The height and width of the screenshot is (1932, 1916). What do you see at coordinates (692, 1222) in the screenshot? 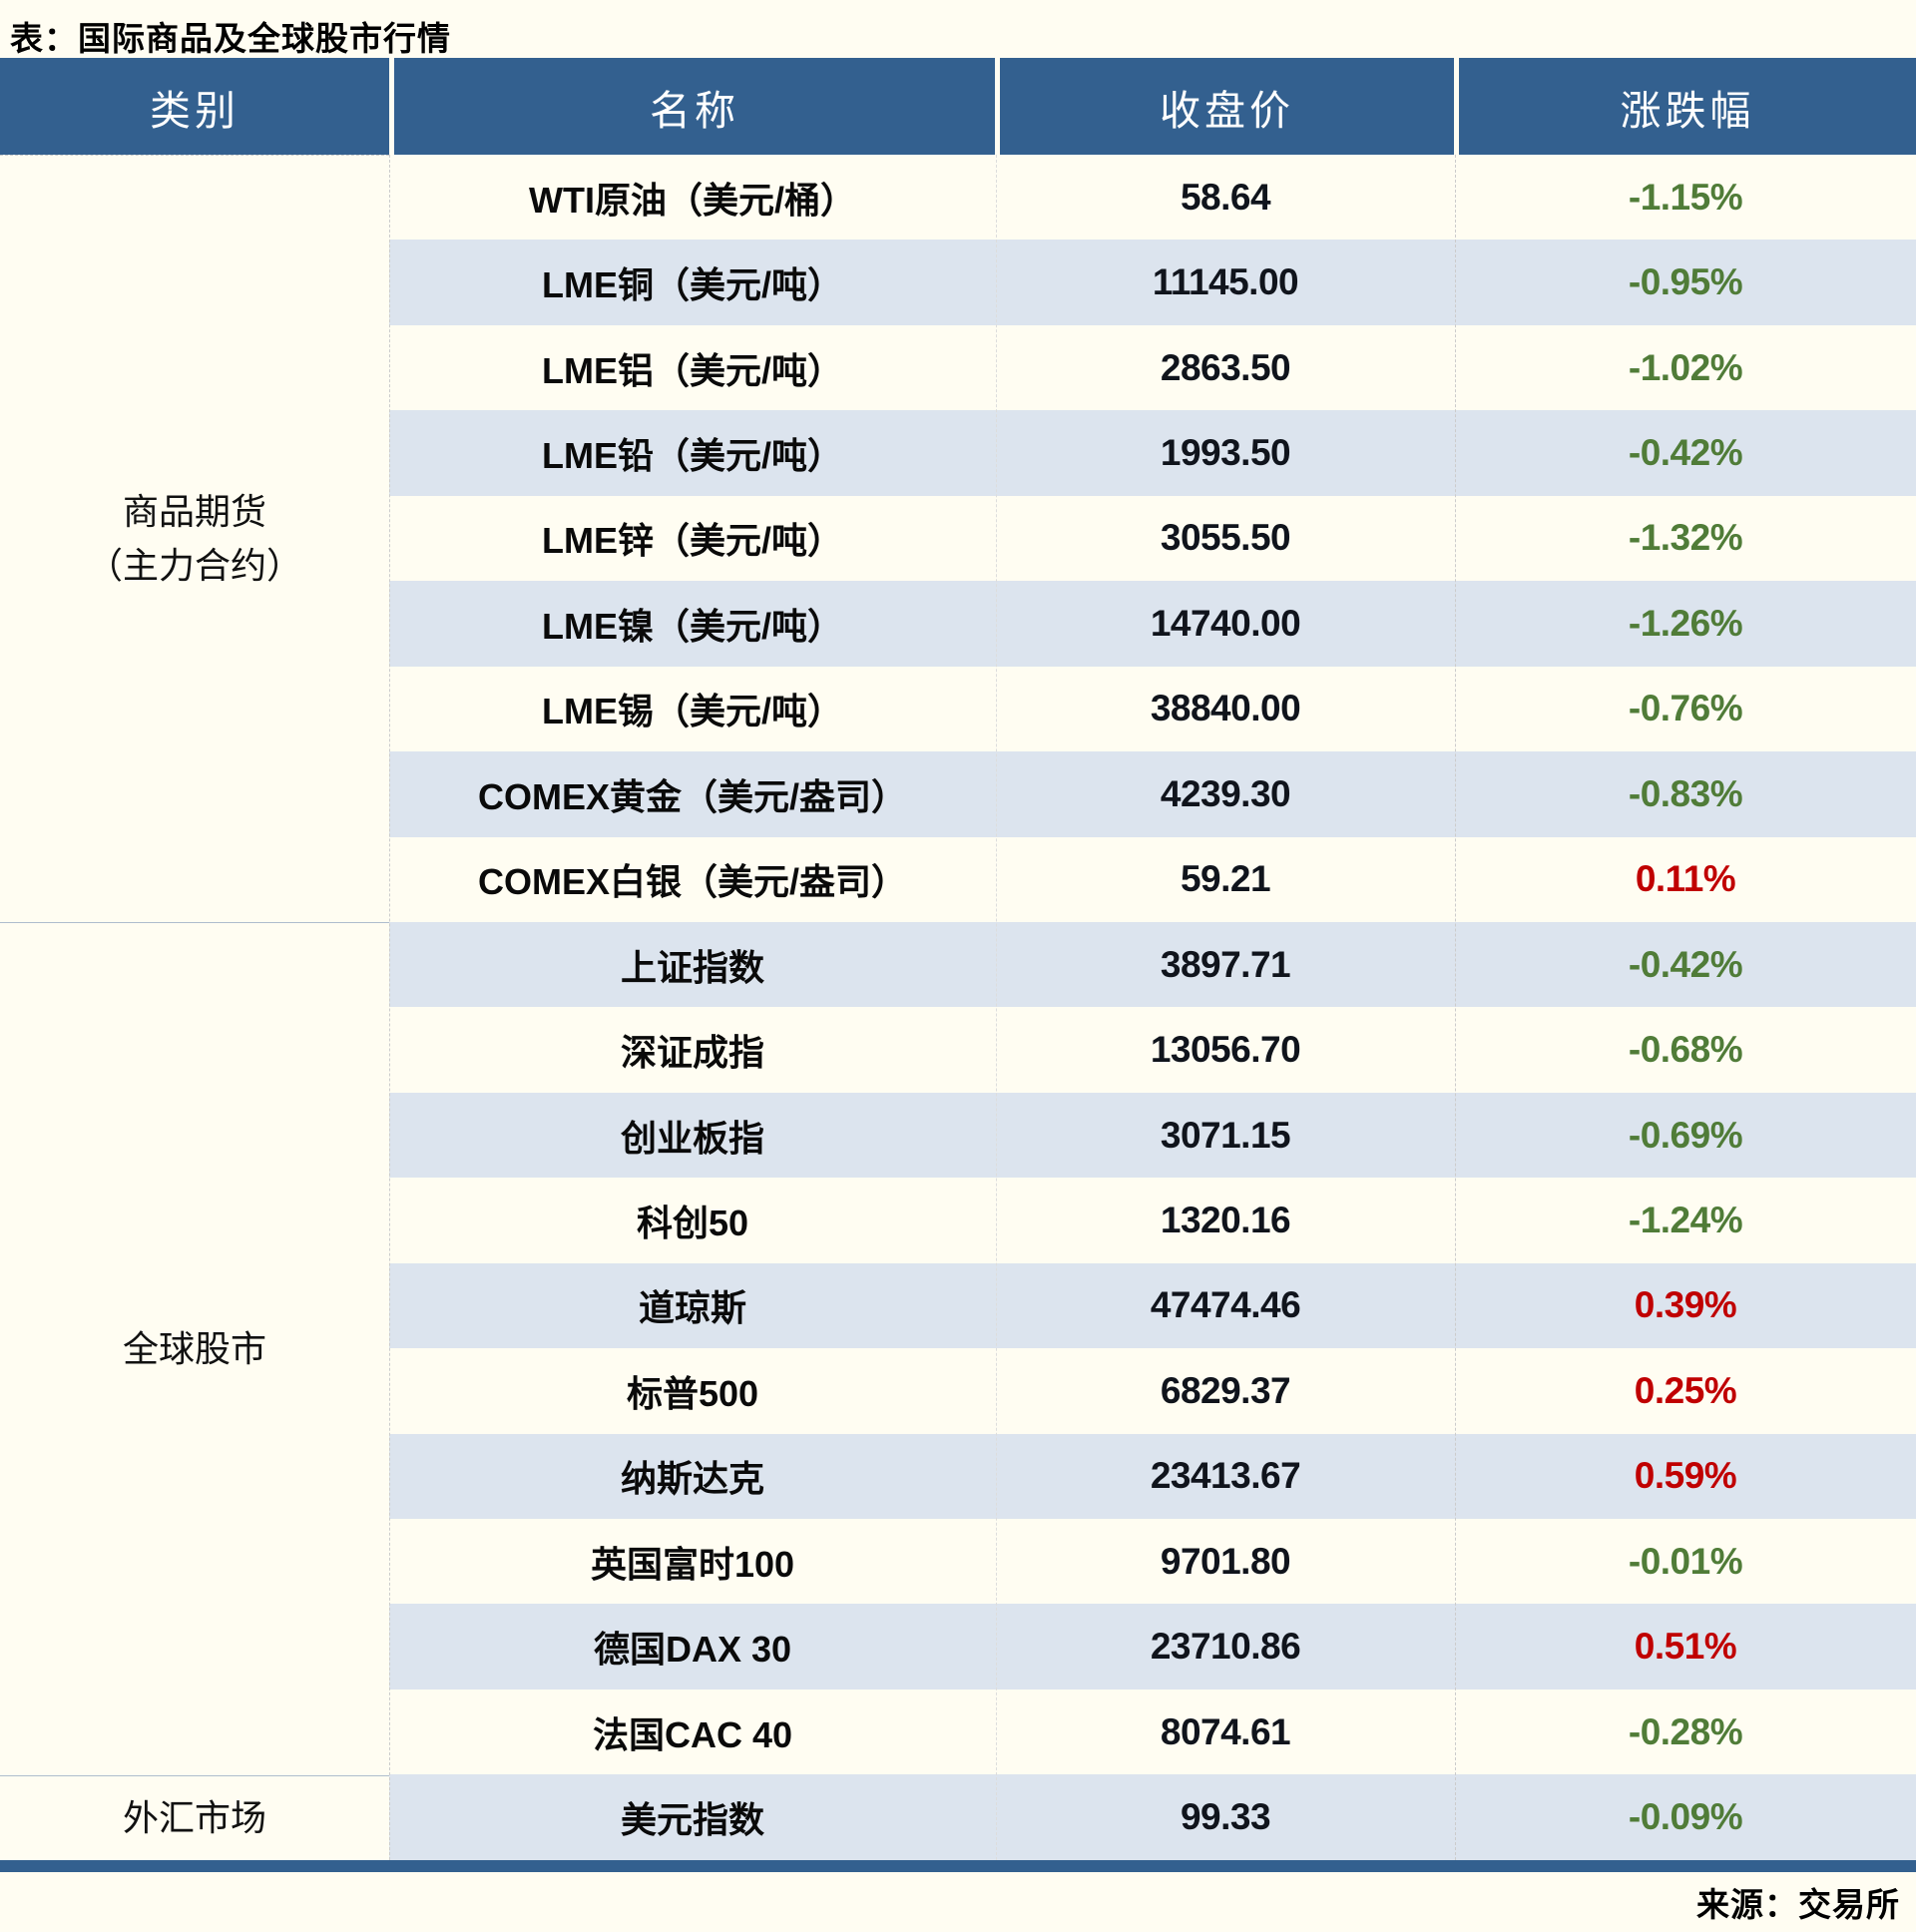
I see `instrument-name: 科创50` at bounding box center [692, 1222].